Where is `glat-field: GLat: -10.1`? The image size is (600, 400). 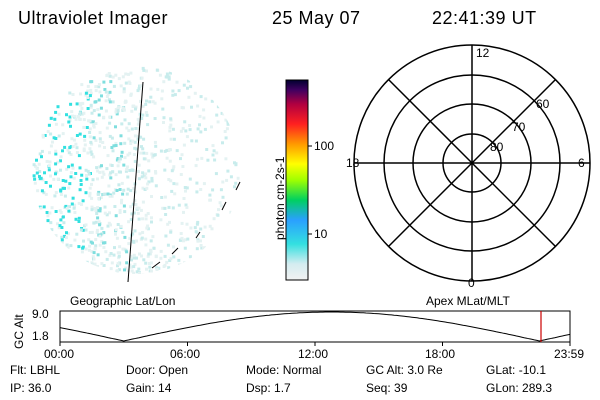
glat-field: GLat: -10.1 is located at coordinates (516, 370).